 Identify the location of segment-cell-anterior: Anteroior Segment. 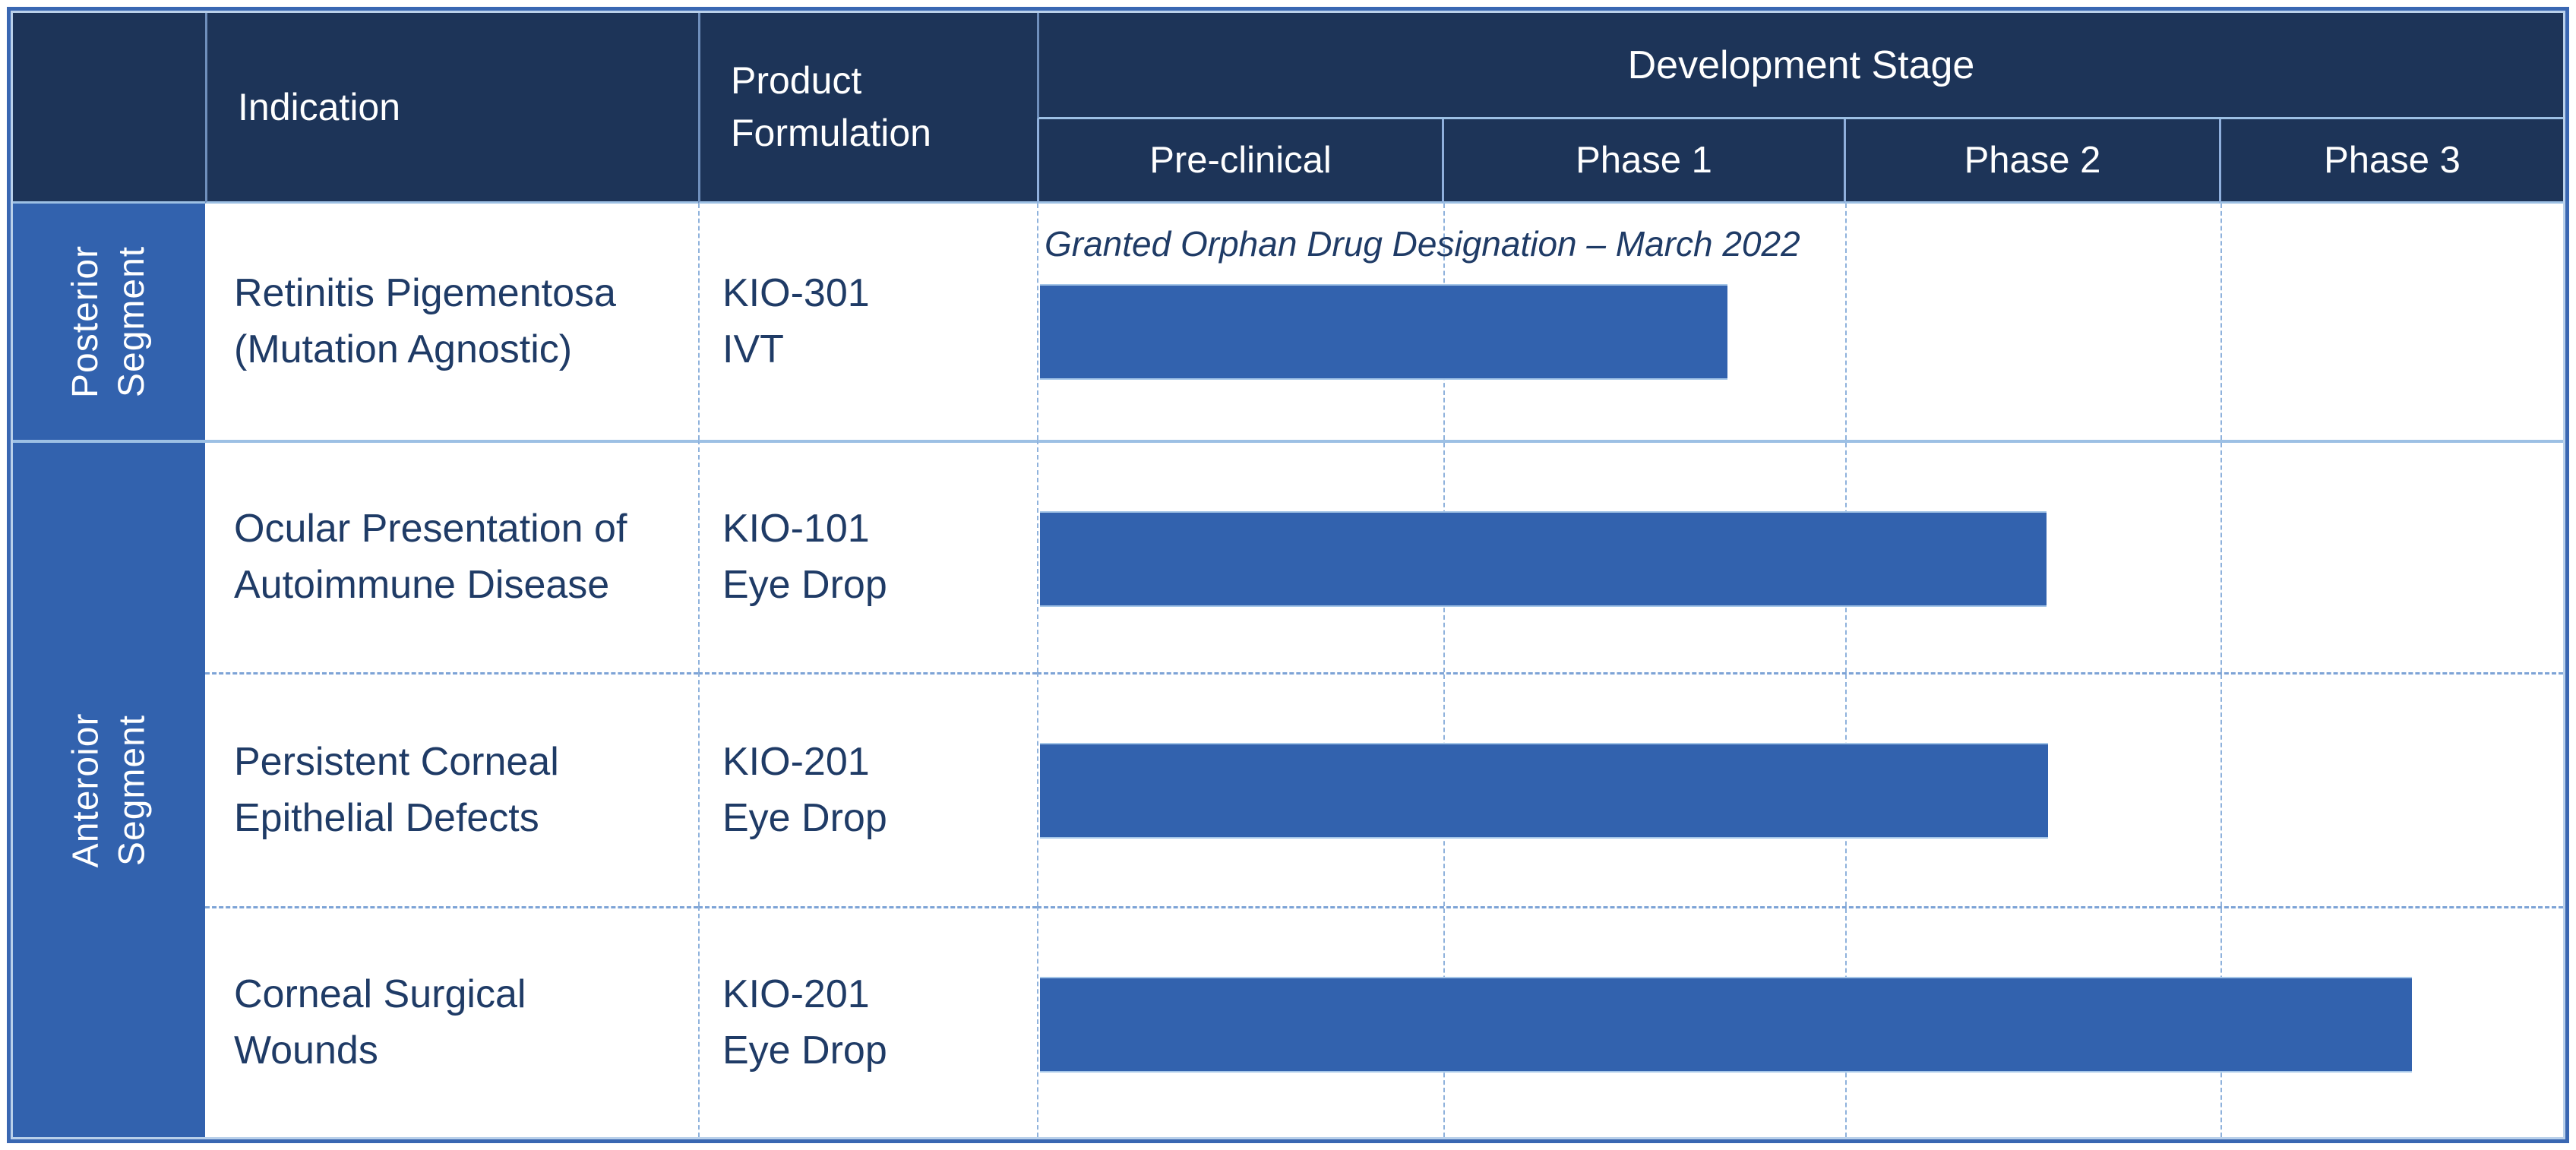
(109, 788).